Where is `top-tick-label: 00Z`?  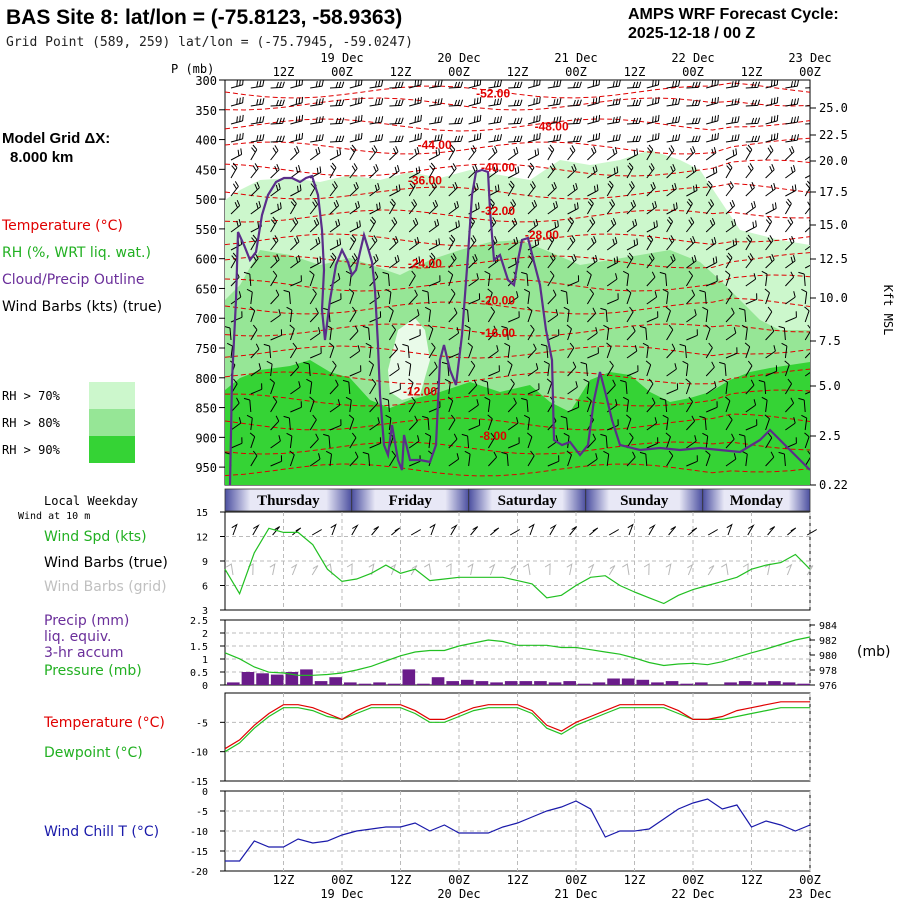 top-tick-label: 00Z is located at coordinates (810, 72).